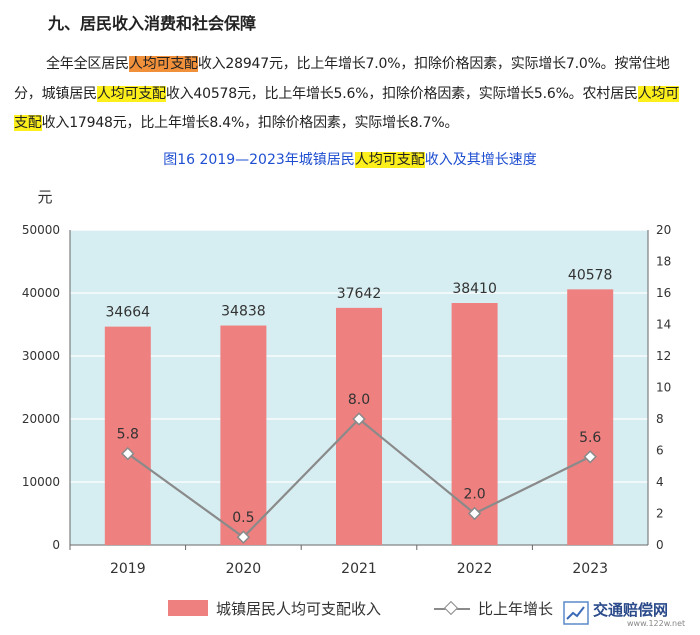 The image size is (700, 635). Describe the element at coordinates (41, 230) in the screenshot. I see `y-left-tick-label: 50000` at that location.